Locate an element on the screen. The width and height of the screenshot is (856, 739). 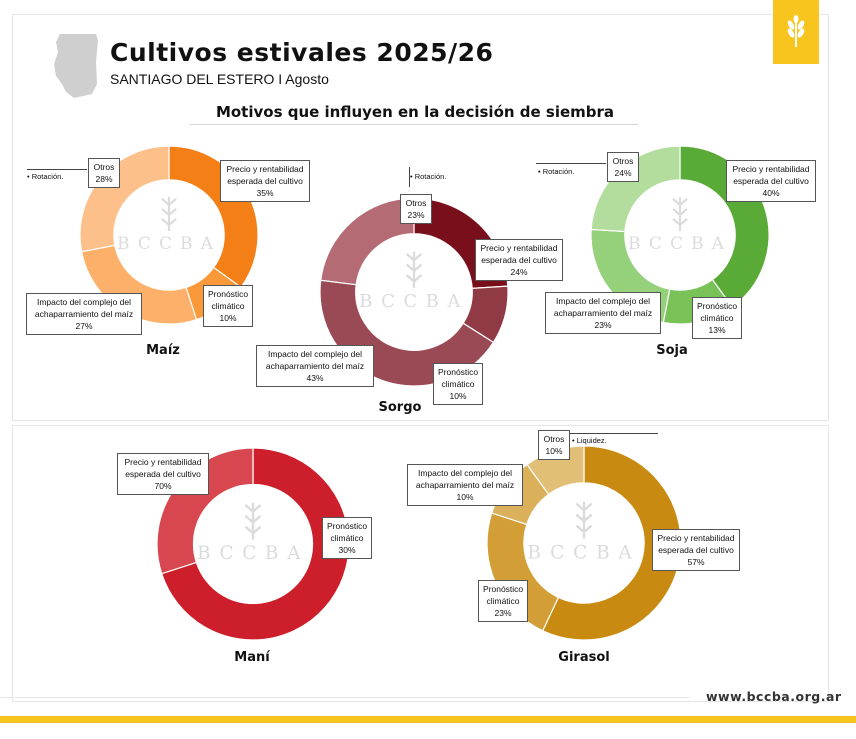
donut-slice-clima is located at coordinates (205, 511).